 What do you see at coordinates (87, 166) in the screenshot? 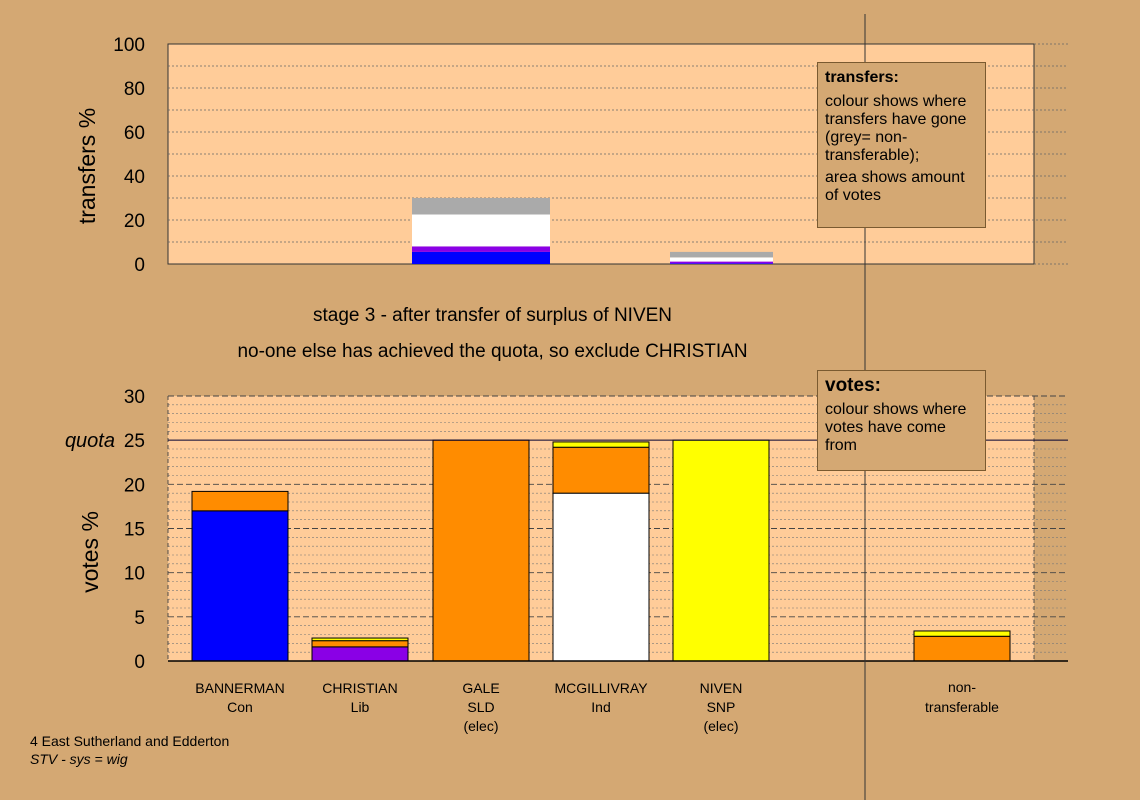
I see `transfers-y-axis-label: transfers %` at bounding box center [87, 166].